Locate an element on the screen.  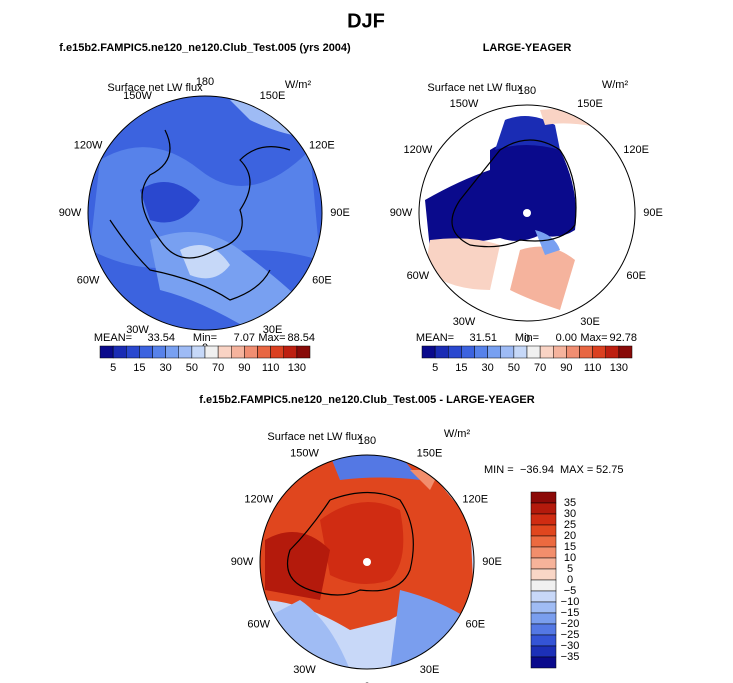
colorbar-label: 50 is located at coordinates (192, 368).